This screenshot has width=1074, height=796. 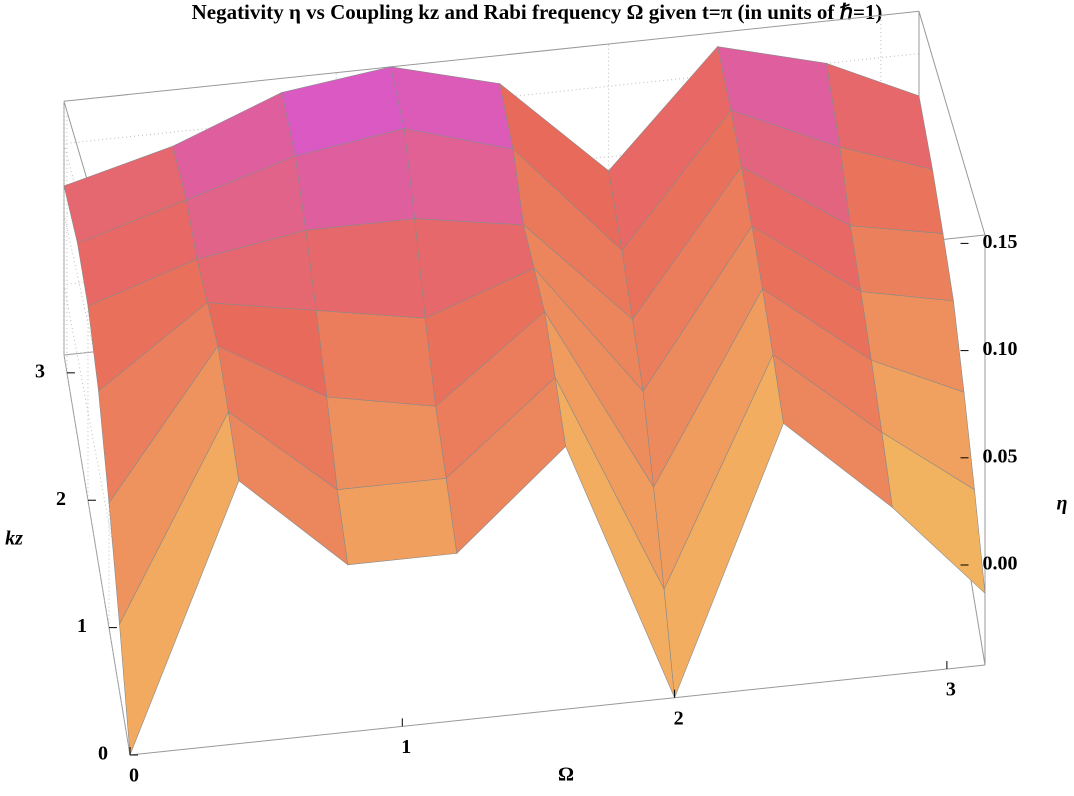 I want to click on z-tick-label: 0.05, so click(x=1000, y=456).